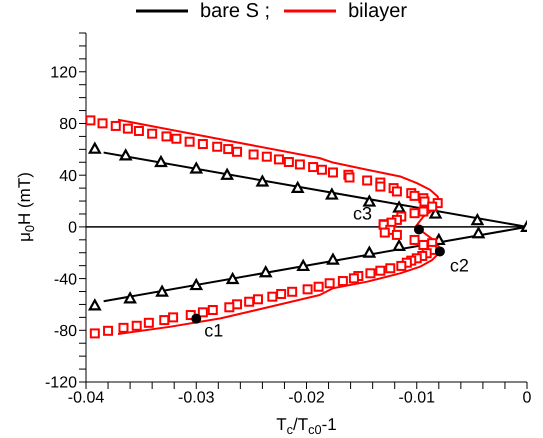 This screenshot has width=543, height=438. I want to click on x-tick-label: 0, so click(527, 397).